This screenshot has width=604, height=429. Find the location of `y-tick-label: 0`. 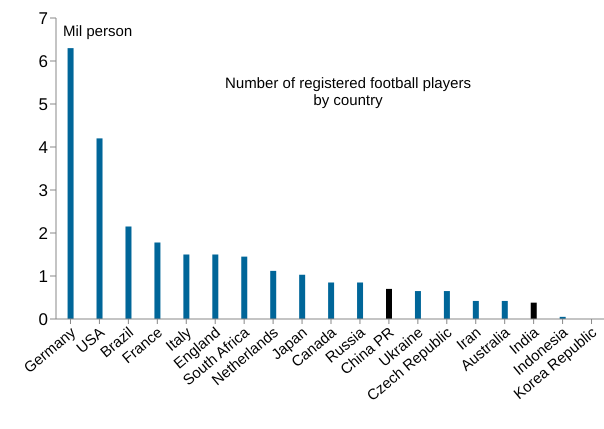

y-tick-label: 0 is located at coordinates (43, 320).